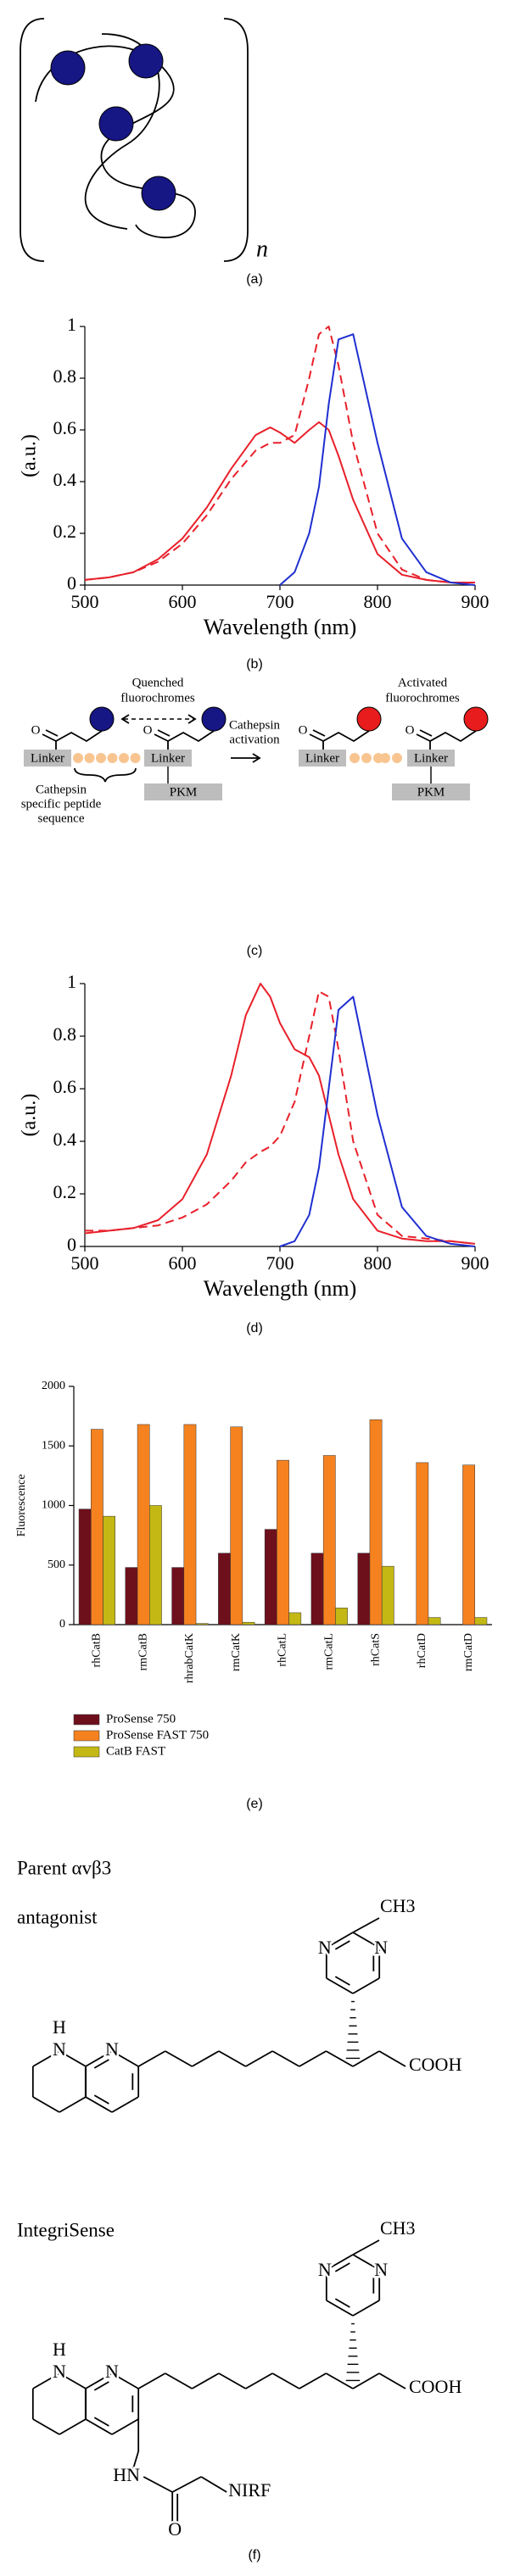  What do you see at coordinates (30, 1115) in the screenshot?
I see `y-axis-label: (a.u.)` at bounding box center [30, 1115].